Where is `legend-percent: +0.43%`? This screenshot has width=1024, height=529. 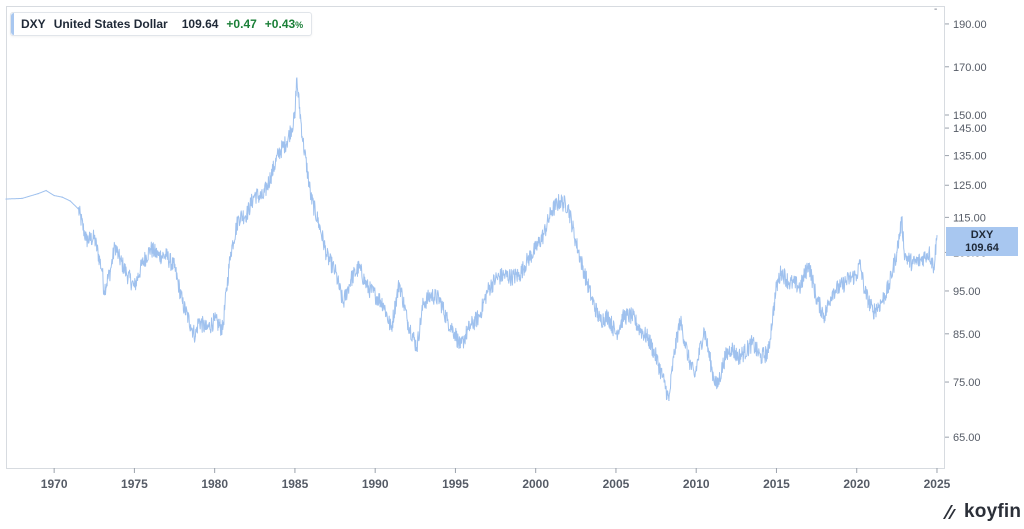 legend-percent: +0.43% is located at coordinates (284, 24).